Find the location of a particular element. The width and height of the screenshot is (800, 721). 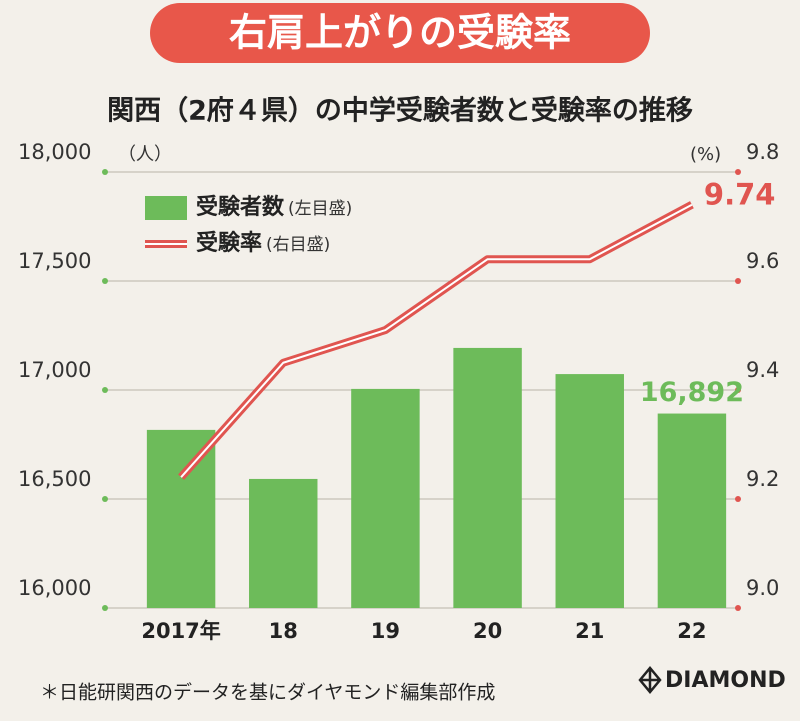

legend-note: (右目盛) is located at coordinates (298, 245).